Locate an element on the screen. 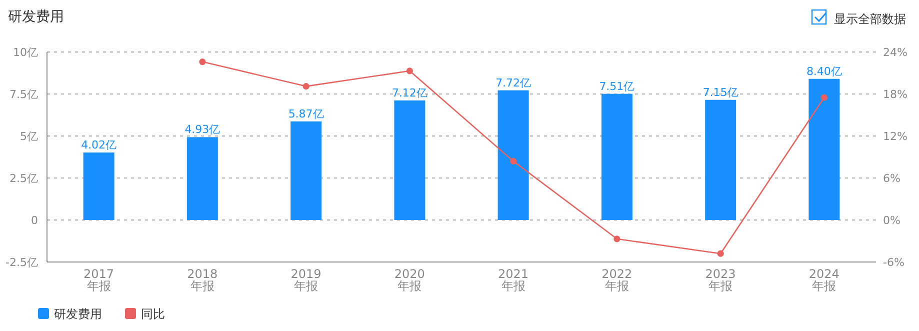  x-tick-label: 2023 年报 is located at coordinates (720, 280).